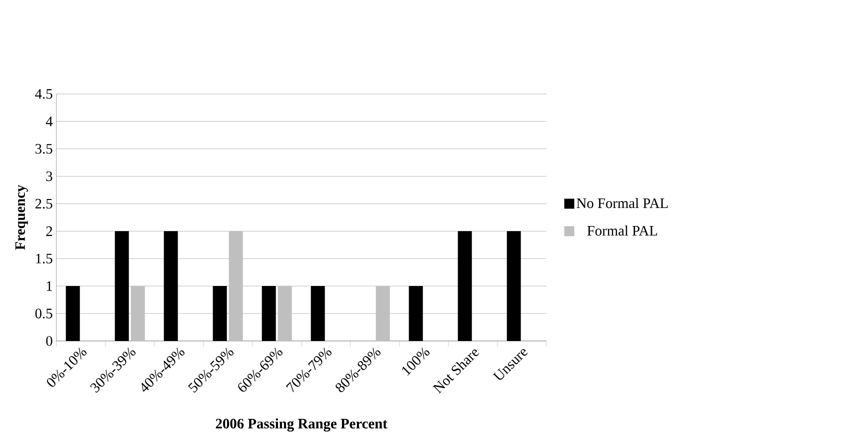  I want to click on y-tick-label: 3, so click(49, 176).